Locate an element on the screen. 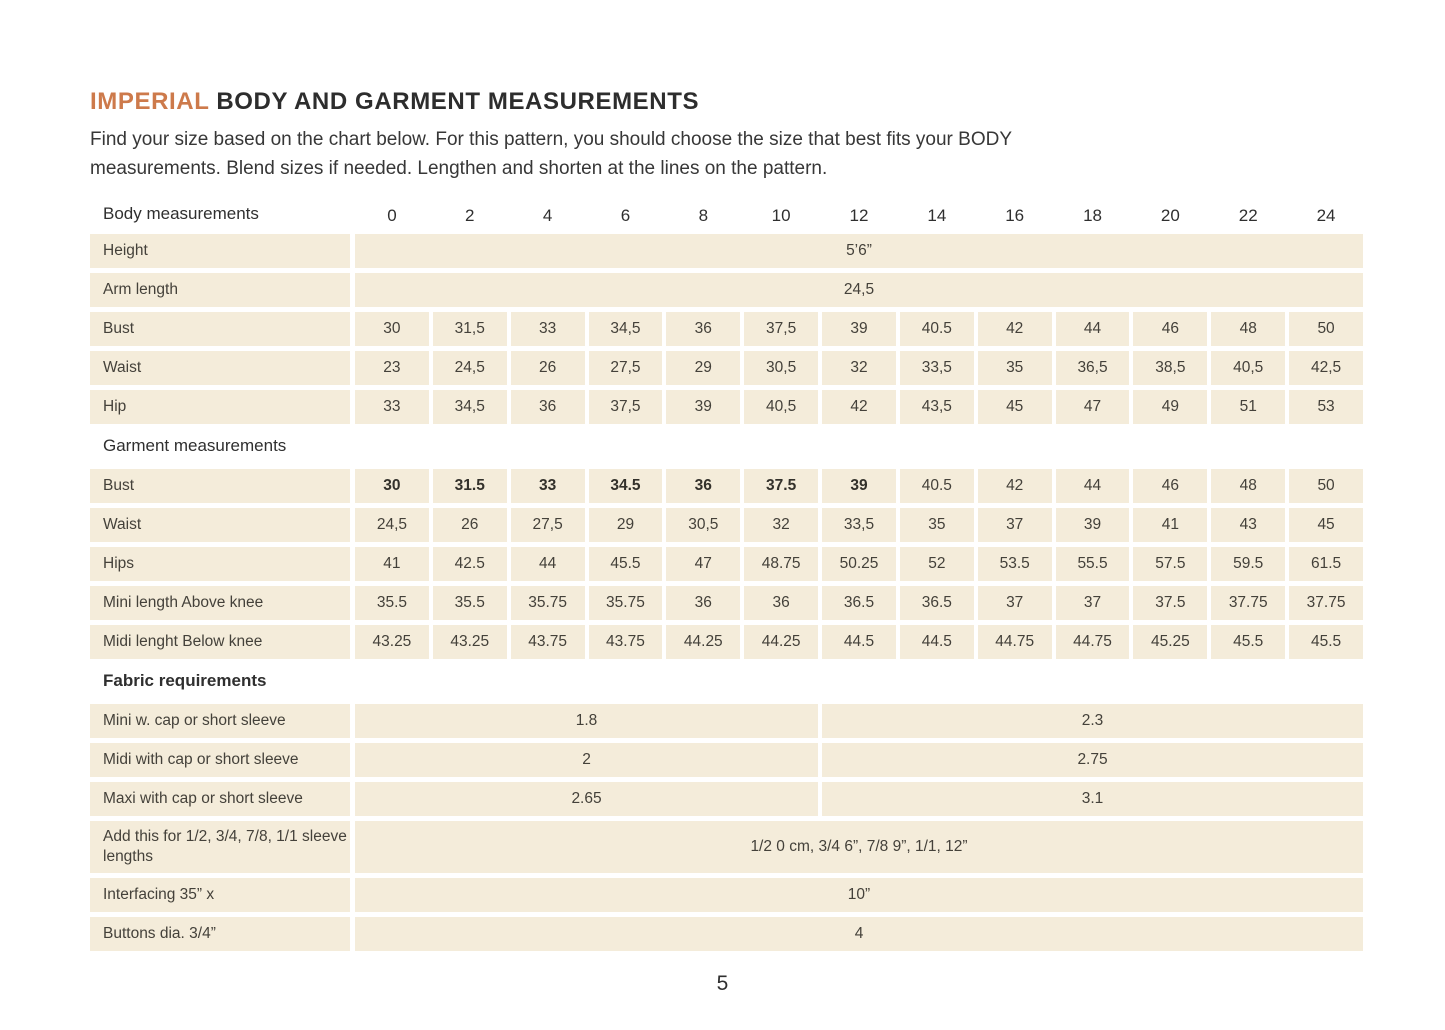 Image resolution: width=1445 pixels, height=1030 pixels. value-cell: 48 is located at coordinates (1248, 485).